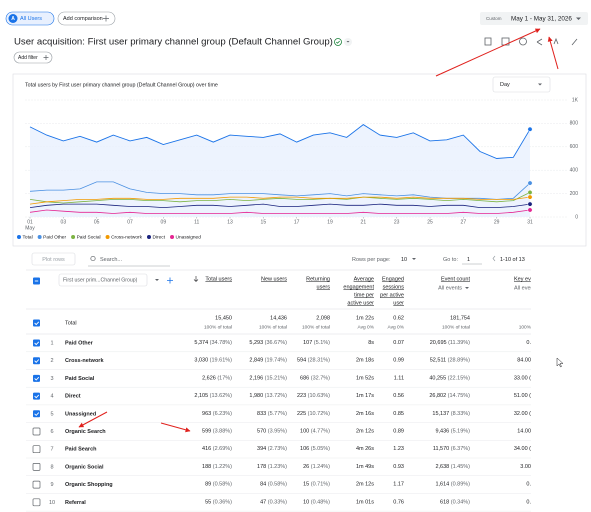 This screenshot has width=591, height=512. What do you see at coordinates (442, 467) in the screenshot?
I see `cell-value: 2,638` at bounding box center [442, 467].